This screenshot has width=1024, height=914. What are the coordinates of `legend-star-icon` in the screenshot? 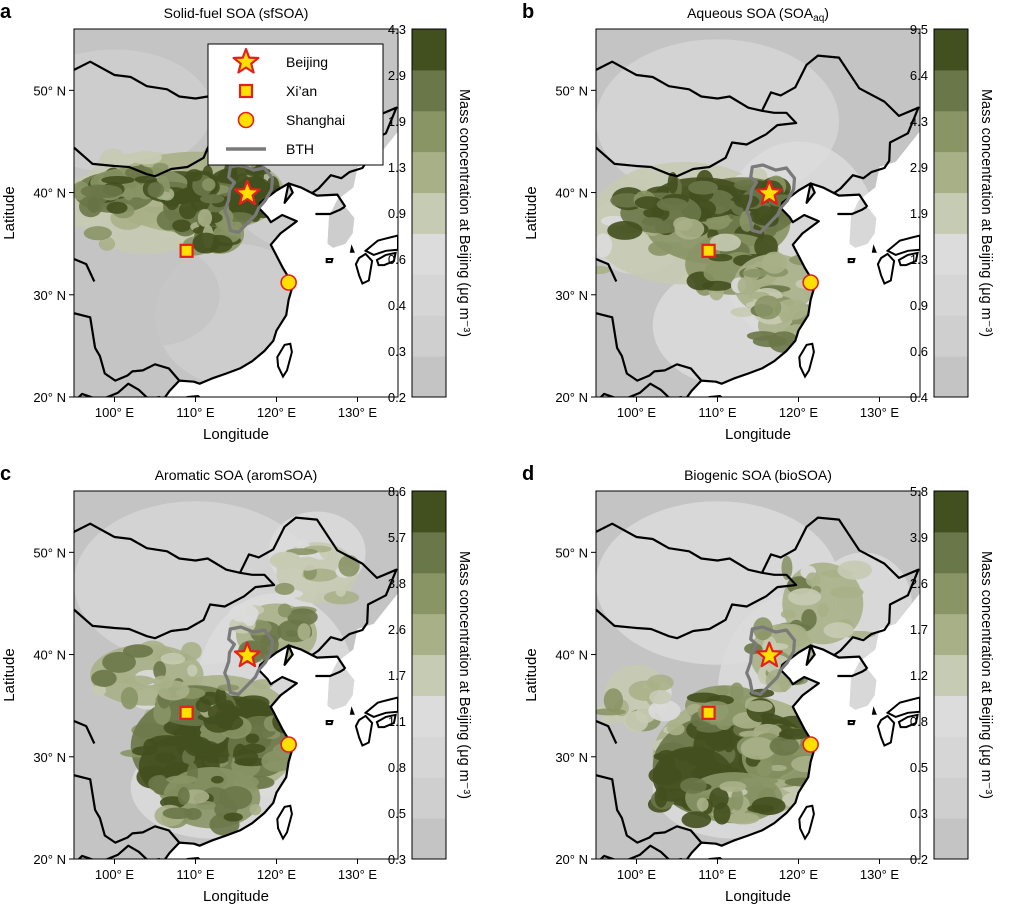 It's located at (246, 60).